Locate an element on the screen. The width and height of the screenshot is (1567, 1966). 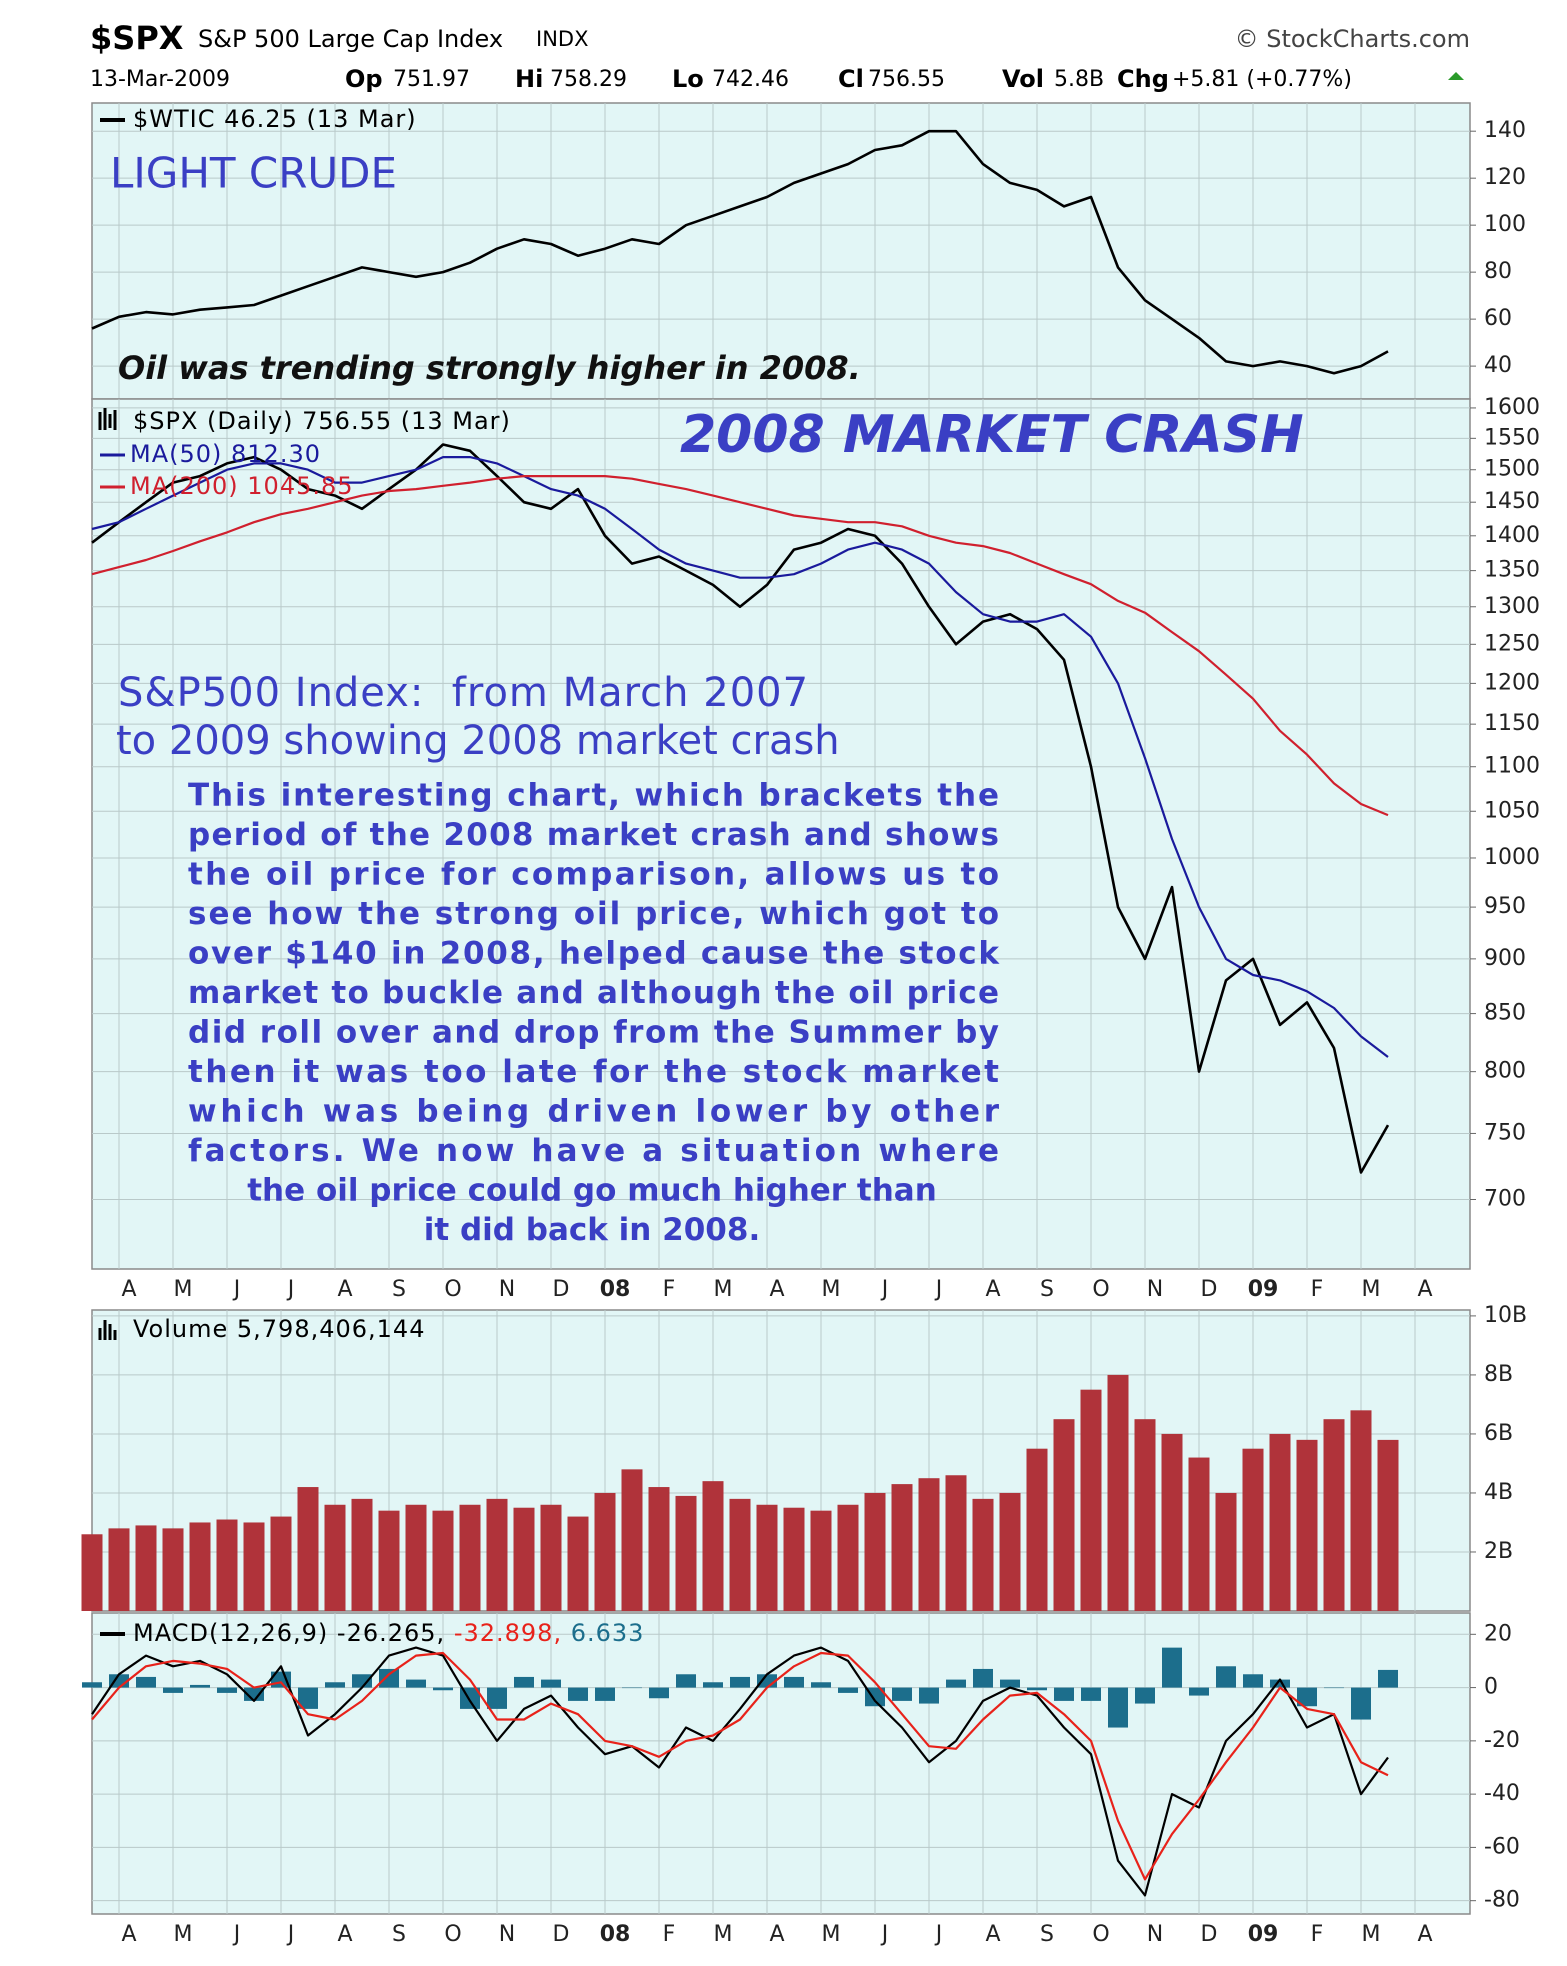
series-line is located at coordinates (740, 1766).